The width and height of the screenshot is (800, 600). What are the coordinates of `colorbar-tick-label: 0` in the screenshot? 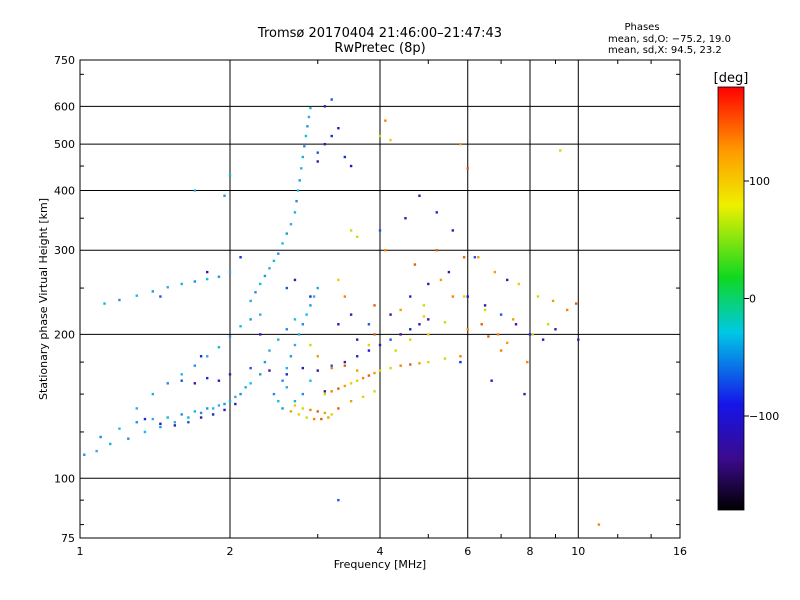 It's located at (752, 299).